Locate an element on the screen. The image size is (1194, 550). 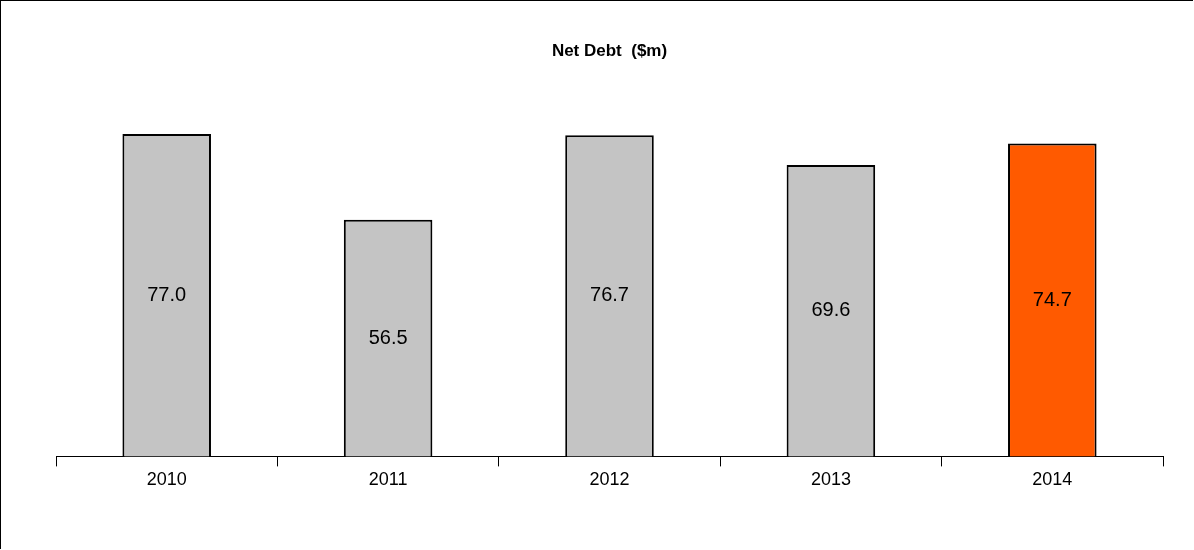
data-label: 74.7 is located at coordinates (1052, 298).